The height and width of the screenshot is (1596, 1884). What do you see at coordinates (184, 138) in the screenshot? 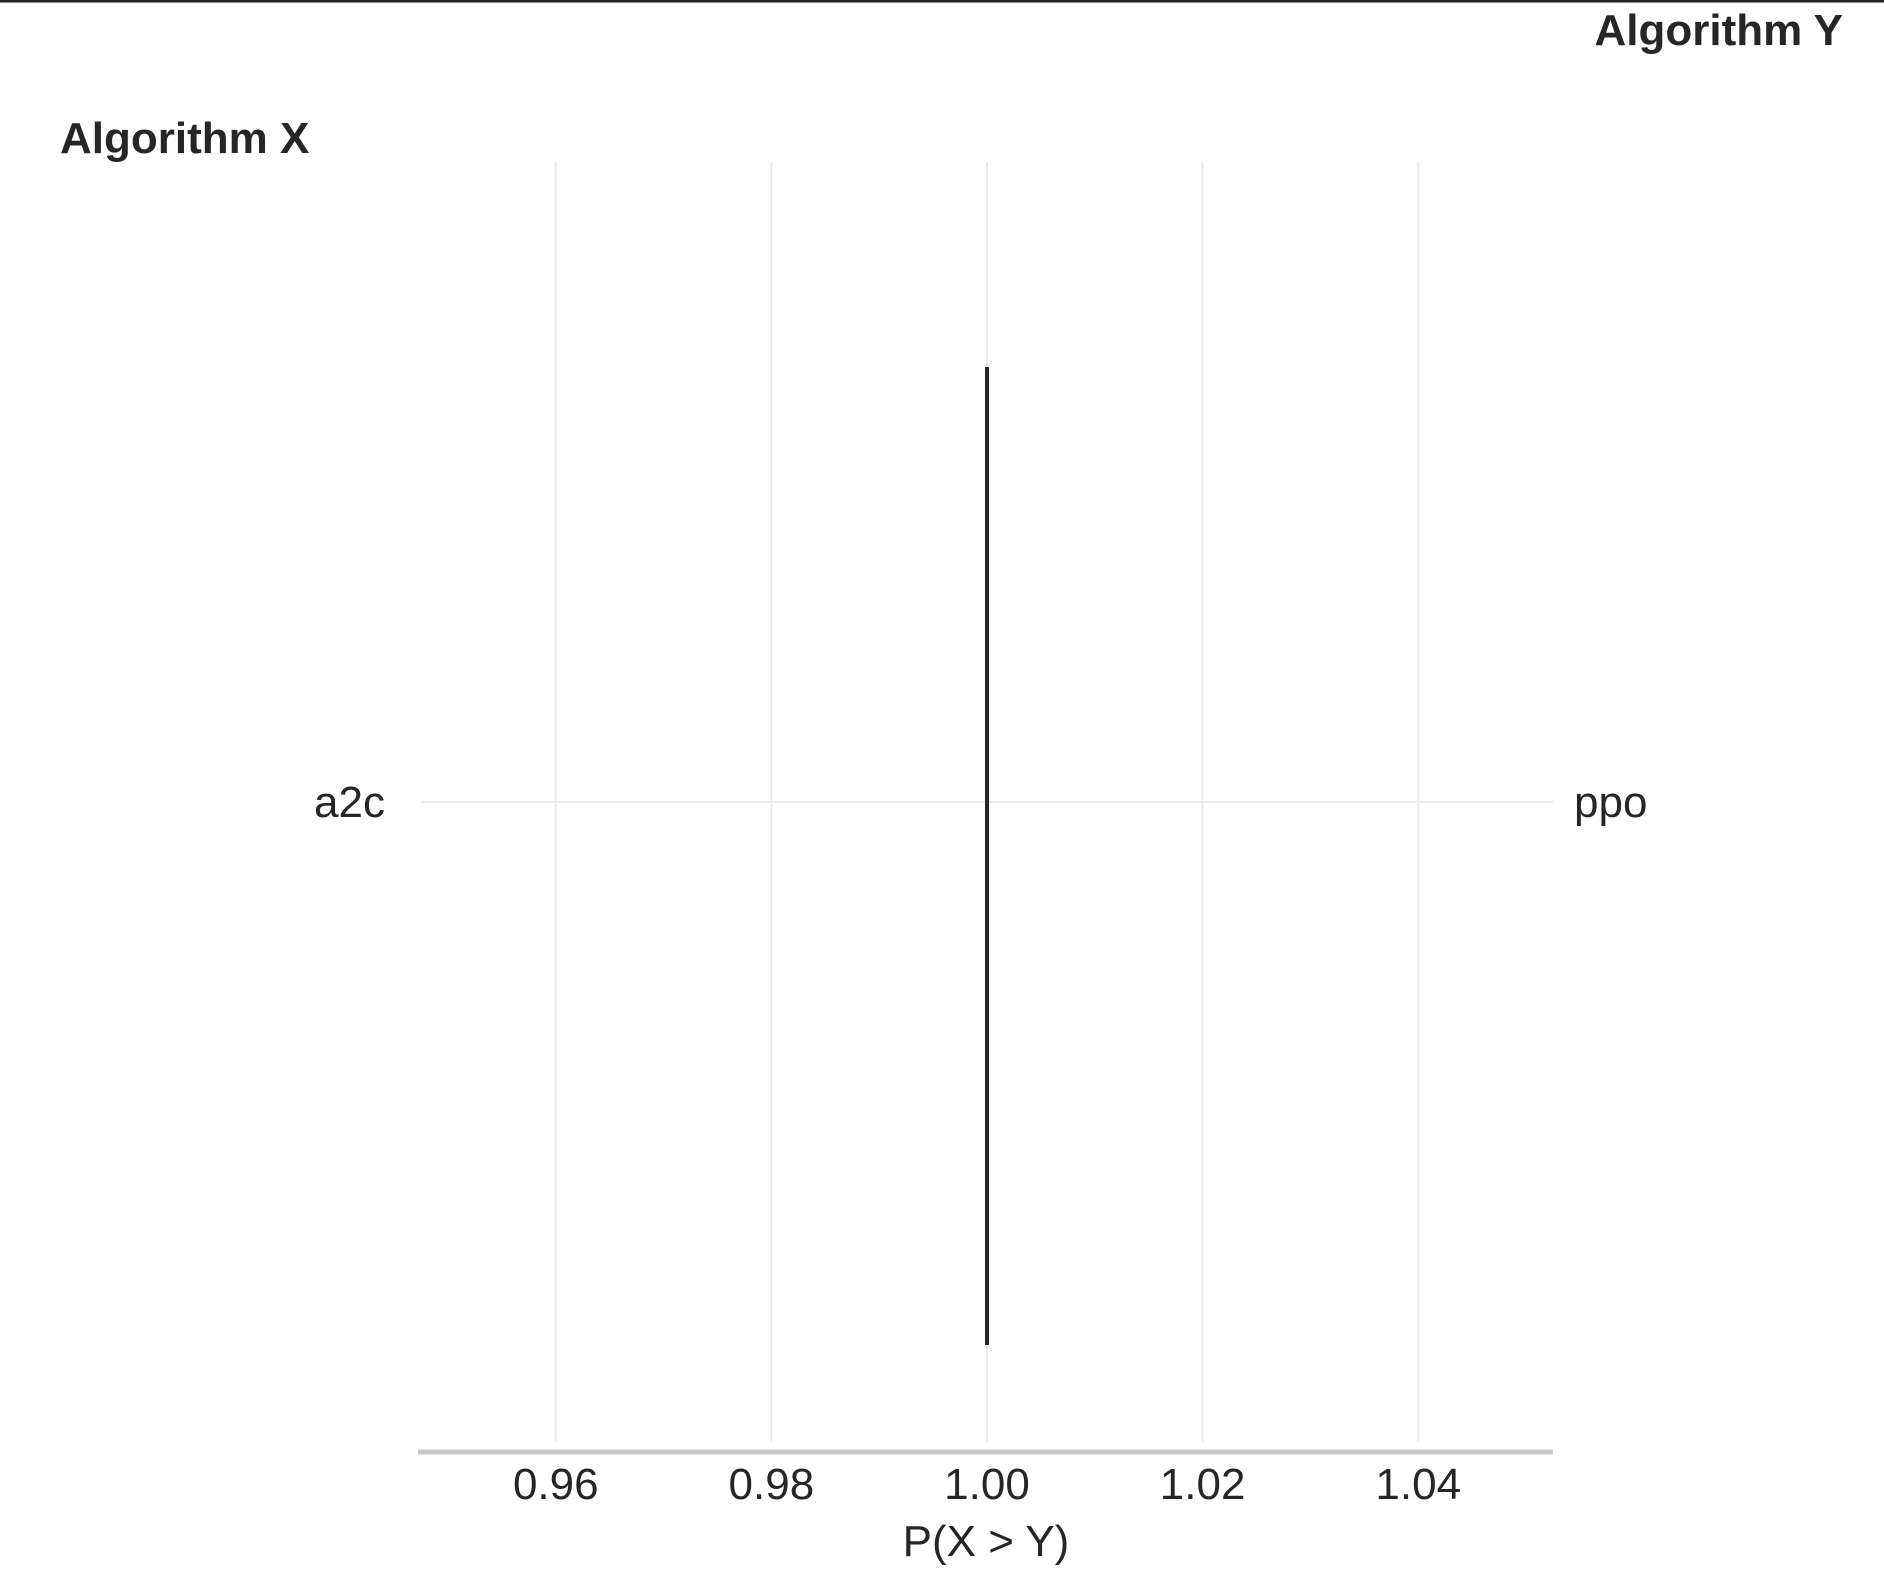
I see `algorithm-x-title: Algorithm X` at bounding box center [184, 138].